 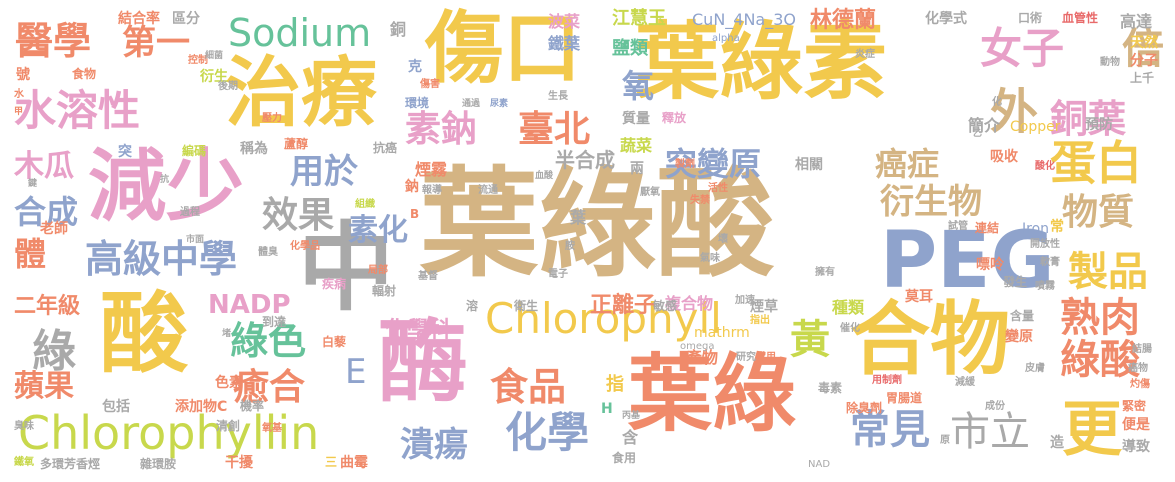 I want to click on word: 號, so click(x=23, y=75).